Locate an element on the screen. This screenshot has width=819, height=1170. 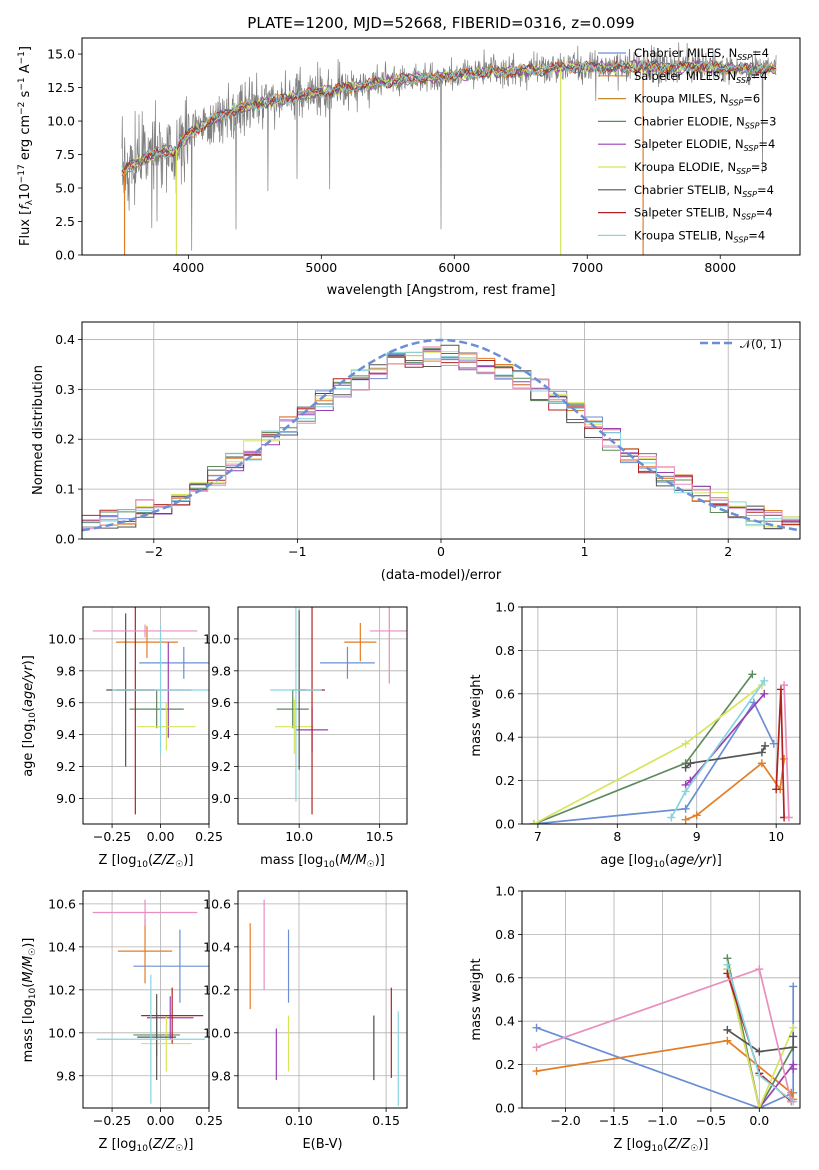
mass-vs-ebv-xtick-label: 0.15 is located at coordinates (386, 1120).